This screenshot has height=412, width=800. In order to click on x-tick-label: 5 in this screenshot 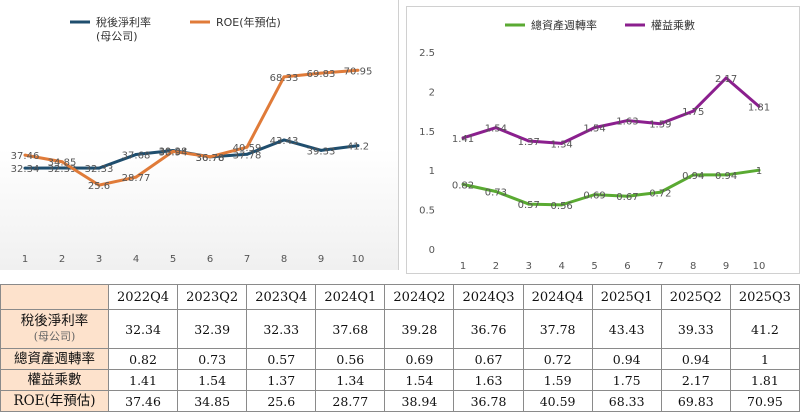, I will do `click(594, 266)`.